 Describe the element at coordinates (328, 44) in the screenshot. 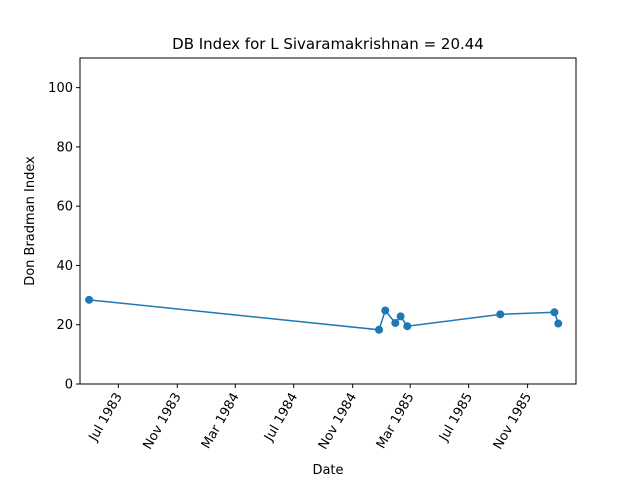

I see `chart-title: DB Index for L Sivaramakrishnan = 20.44` at that location.